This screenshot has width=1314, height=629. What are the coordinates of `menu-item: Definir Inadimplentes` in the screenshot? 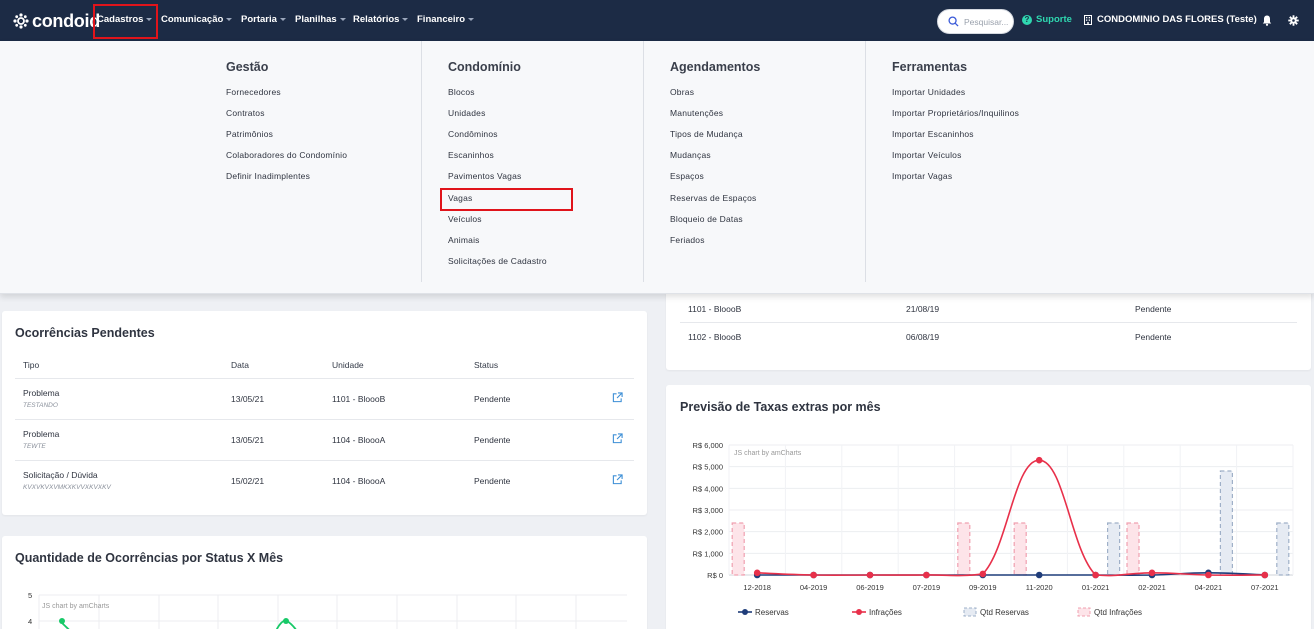 It's located at (268, 176).